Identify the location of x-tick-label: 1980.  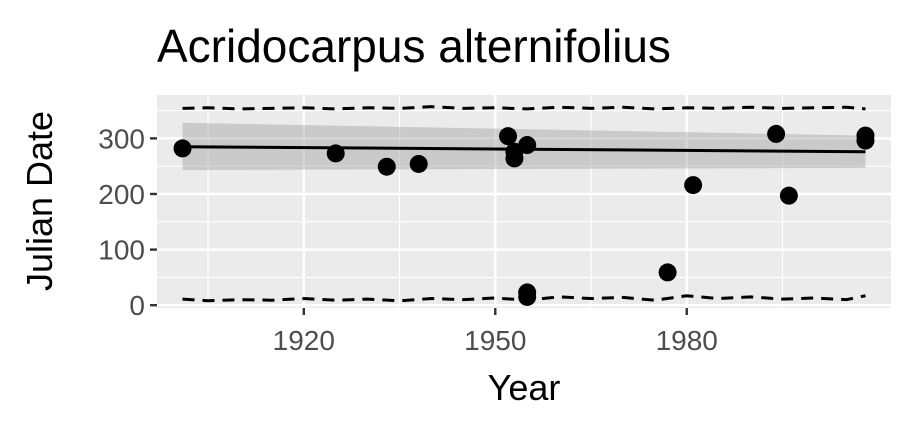
(687, 340).